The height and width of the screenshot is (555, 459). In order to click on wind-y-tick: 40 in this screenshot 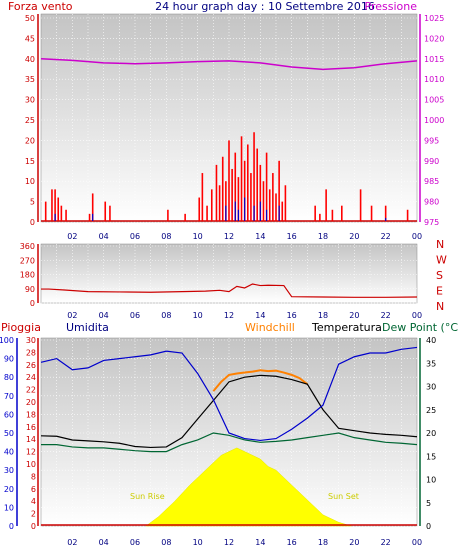, I will do `click(30, 59)`.